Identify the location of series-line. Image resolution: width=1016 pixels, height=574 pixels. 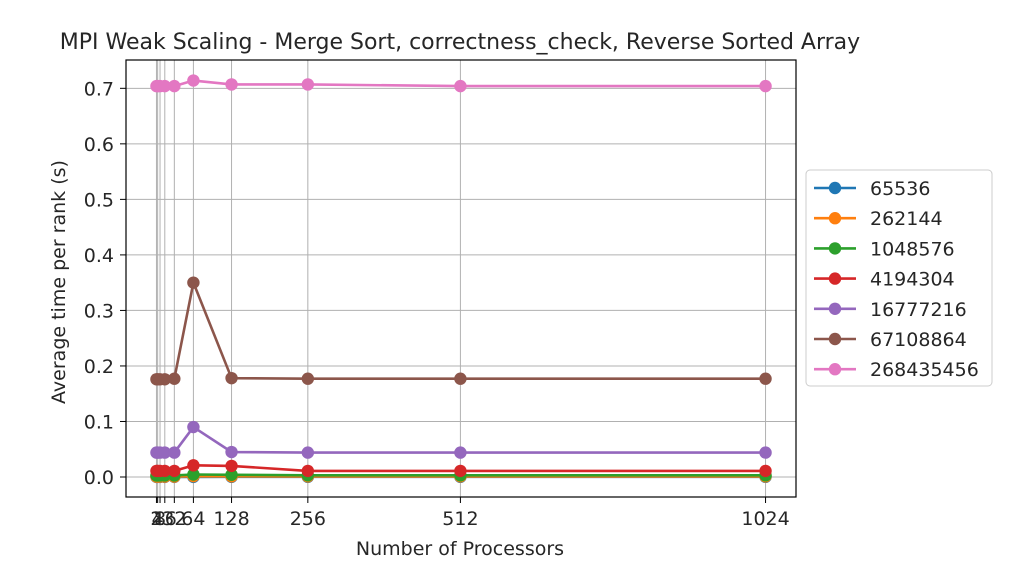
(461, 331).